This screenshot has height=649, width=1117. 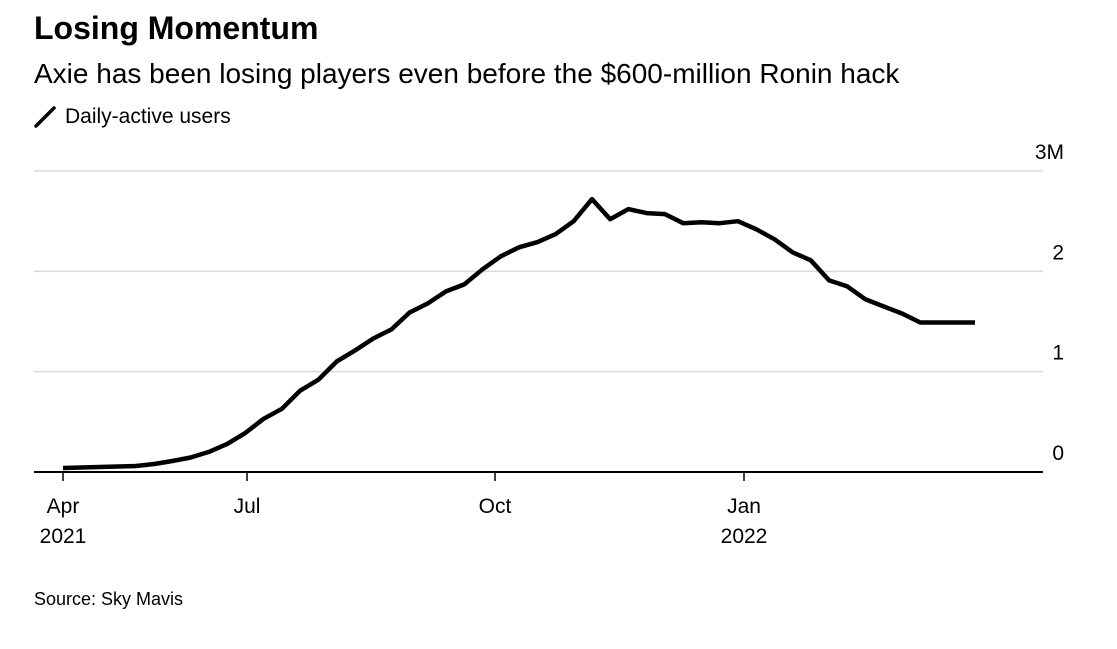 I want to click on y-tick-label: 1, so click(x=1058, y=353).